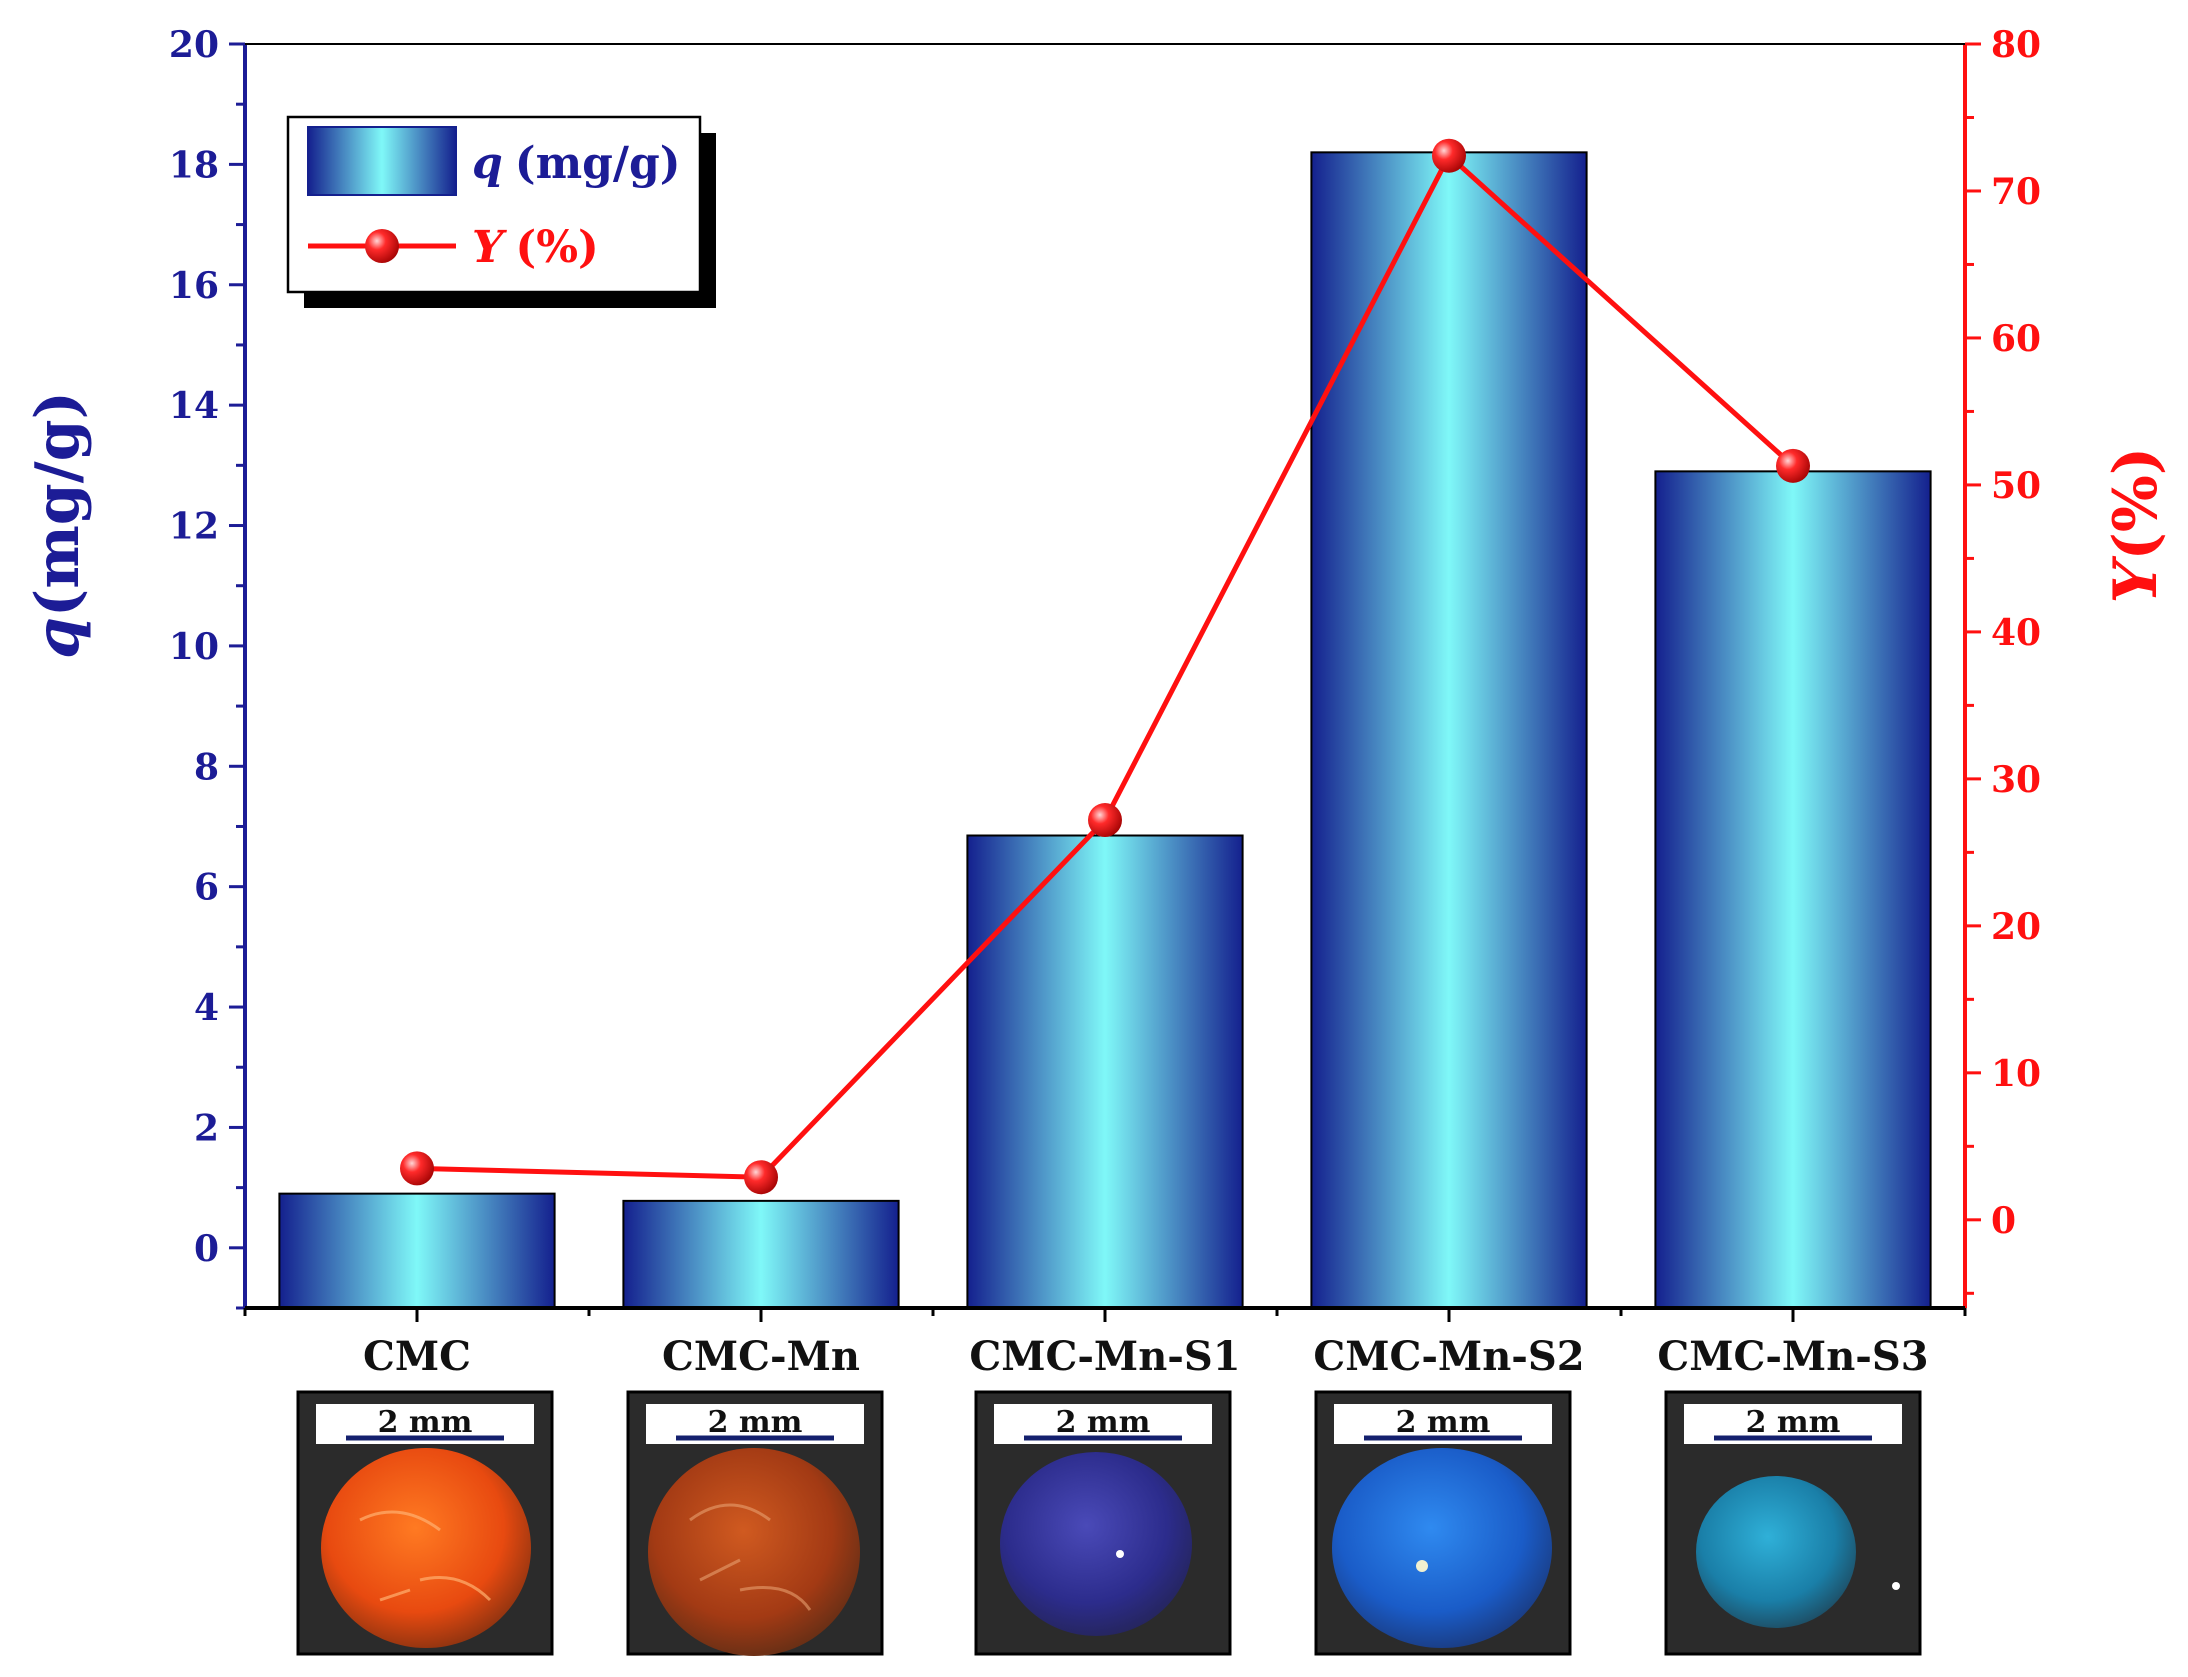 The height and width of the screenshot is (1677, 2188). What do you see at coordinates (206, 1128) in the screenshot?
I see `left-tick-label: 2` at bounding box center [206, 1128].